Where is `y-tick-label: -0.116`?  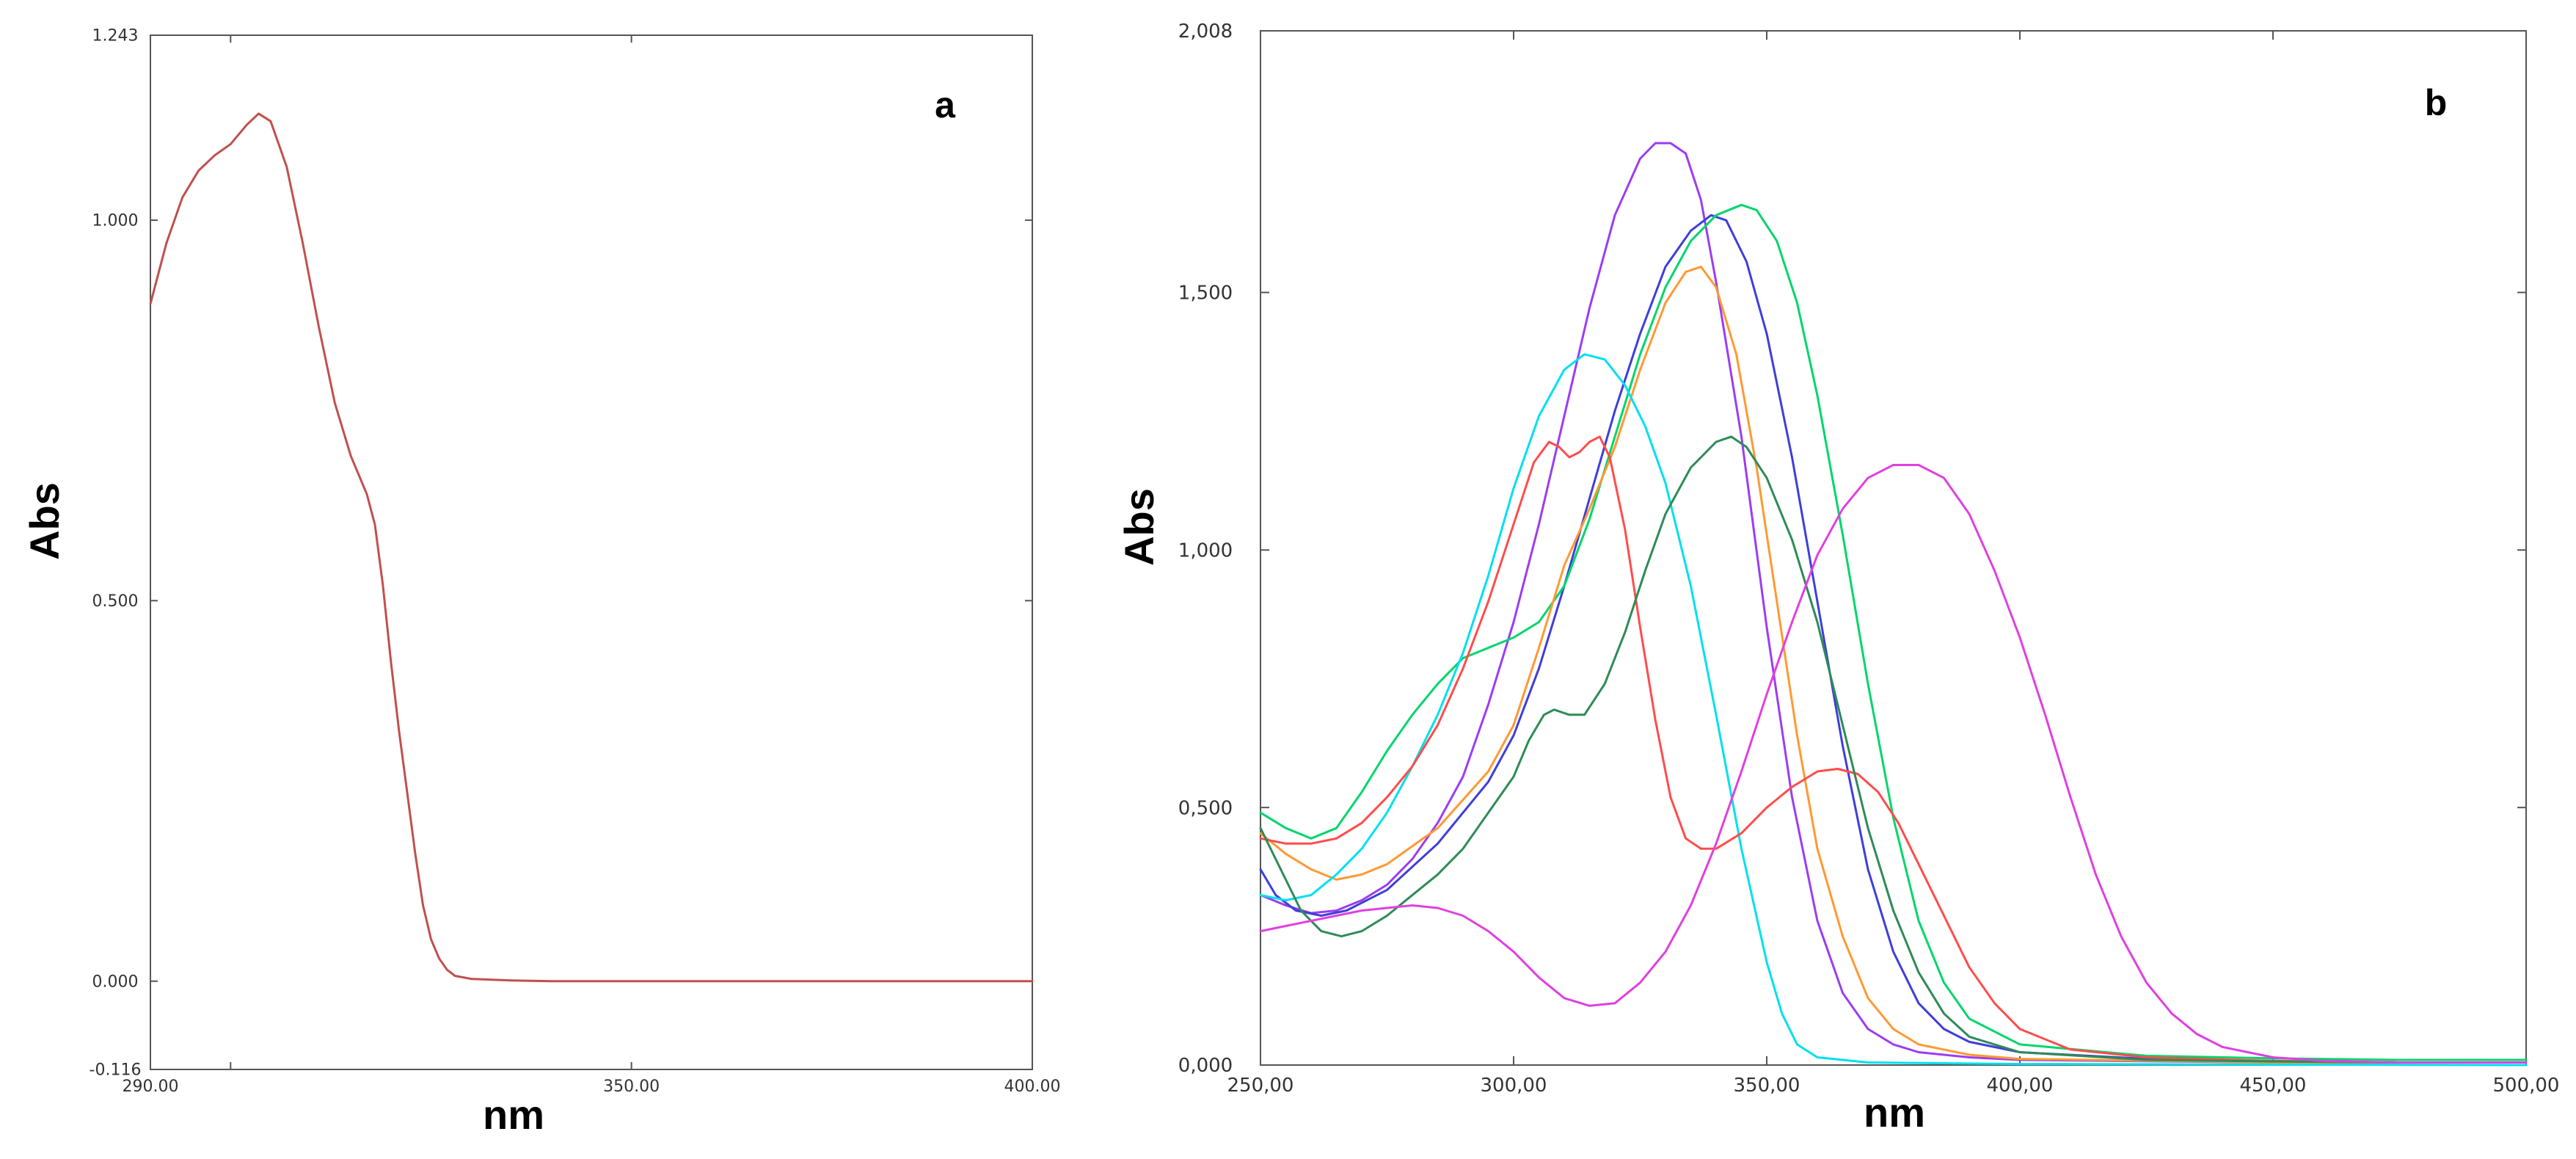 y-tick-label: -0.116 is located at coordinates (116, 1070).